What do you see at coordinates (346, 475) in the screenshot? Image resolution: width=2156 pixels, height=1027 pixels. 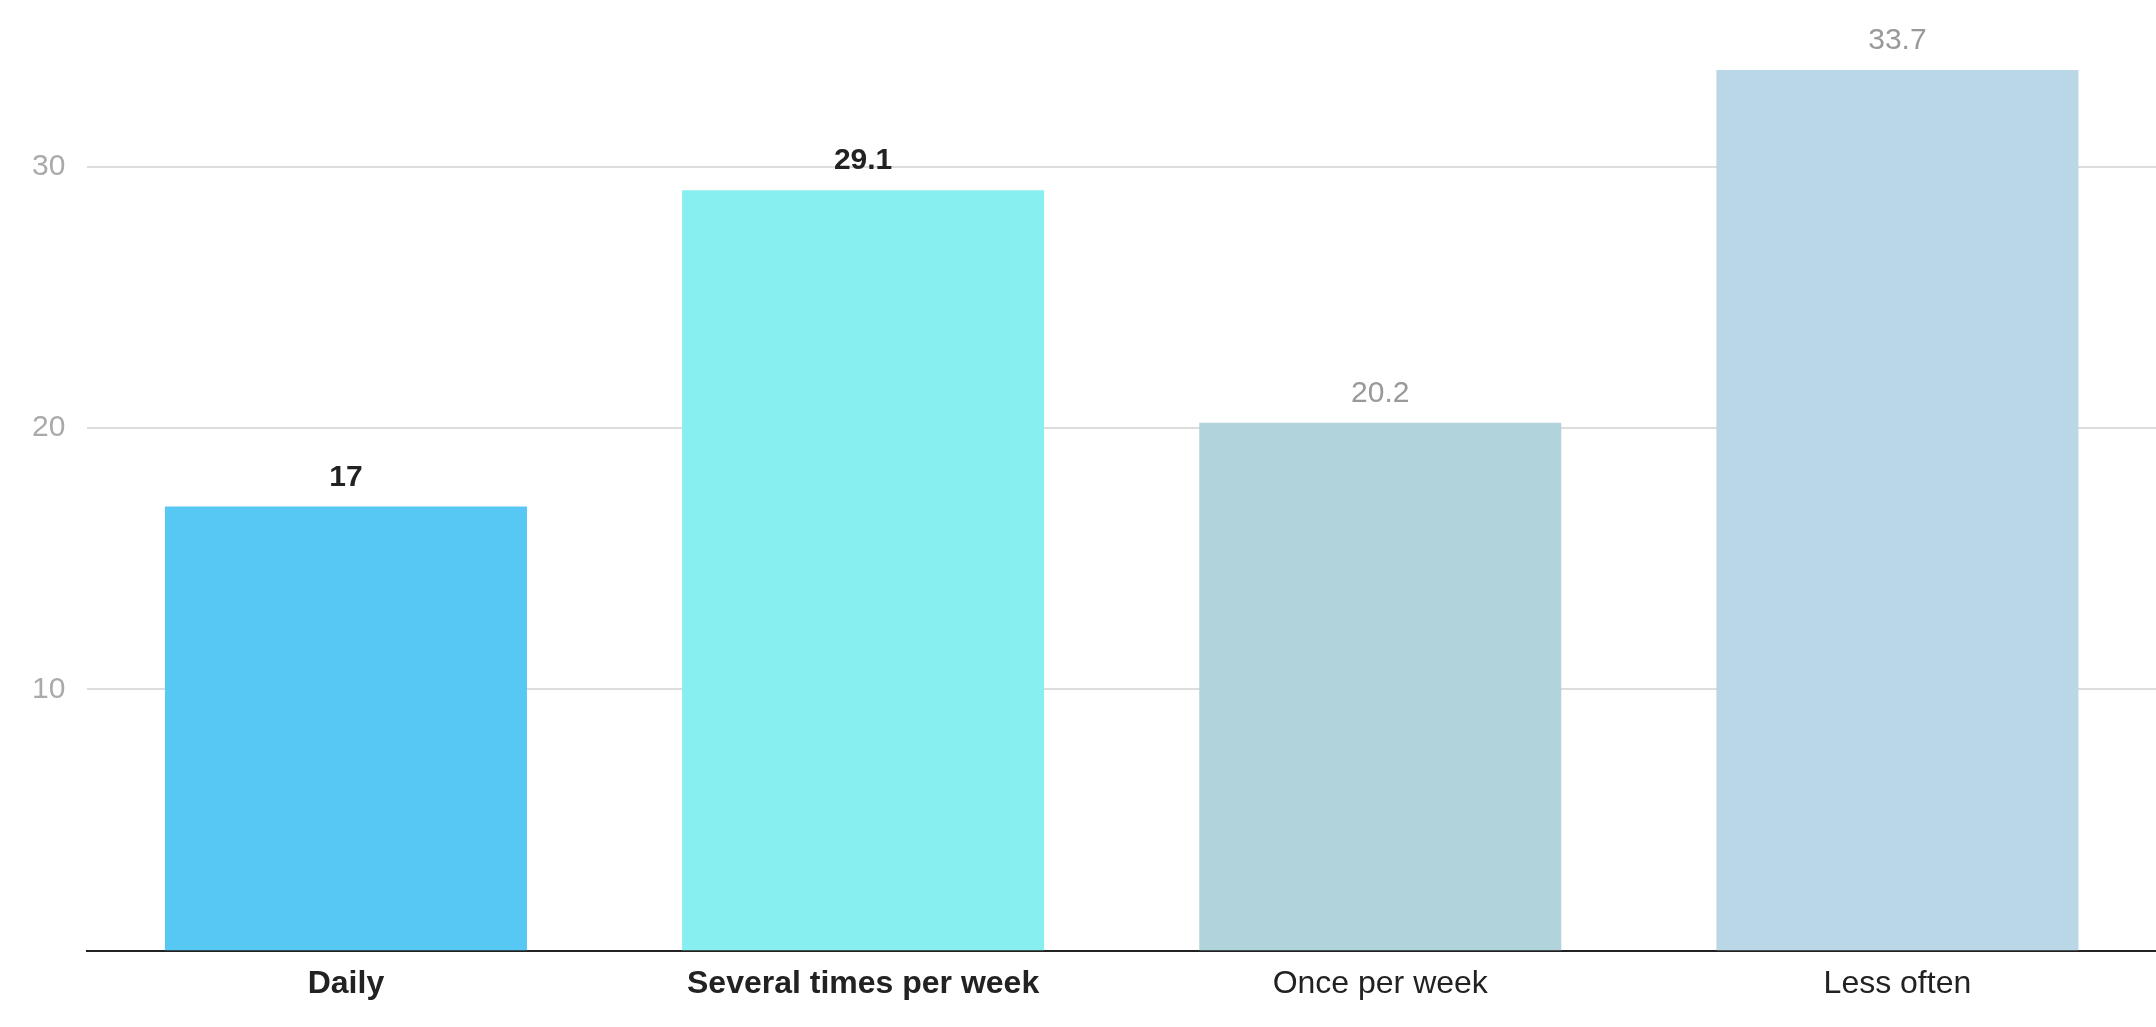 I see `data-label: 17` at bounding box center [346, 475].